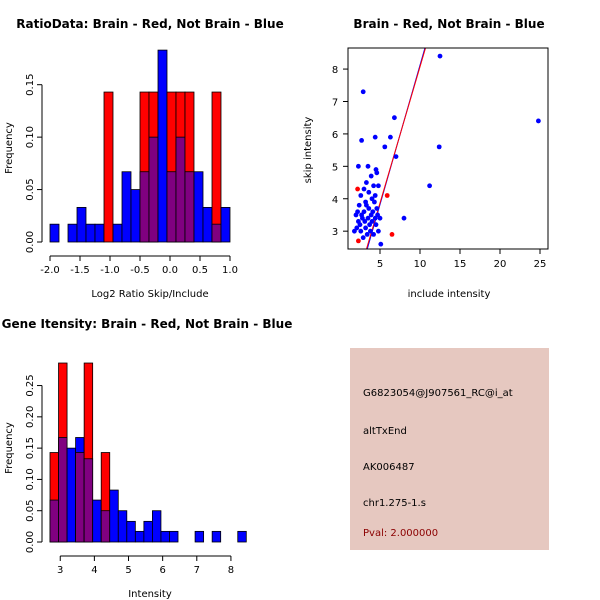 The width and height of the screenshot is (600, 600). What do you see at coordinates (335, 70) in the screenshot?
I see `scatter-y-tick-label-5: 8` at bounding box center [335, 70].